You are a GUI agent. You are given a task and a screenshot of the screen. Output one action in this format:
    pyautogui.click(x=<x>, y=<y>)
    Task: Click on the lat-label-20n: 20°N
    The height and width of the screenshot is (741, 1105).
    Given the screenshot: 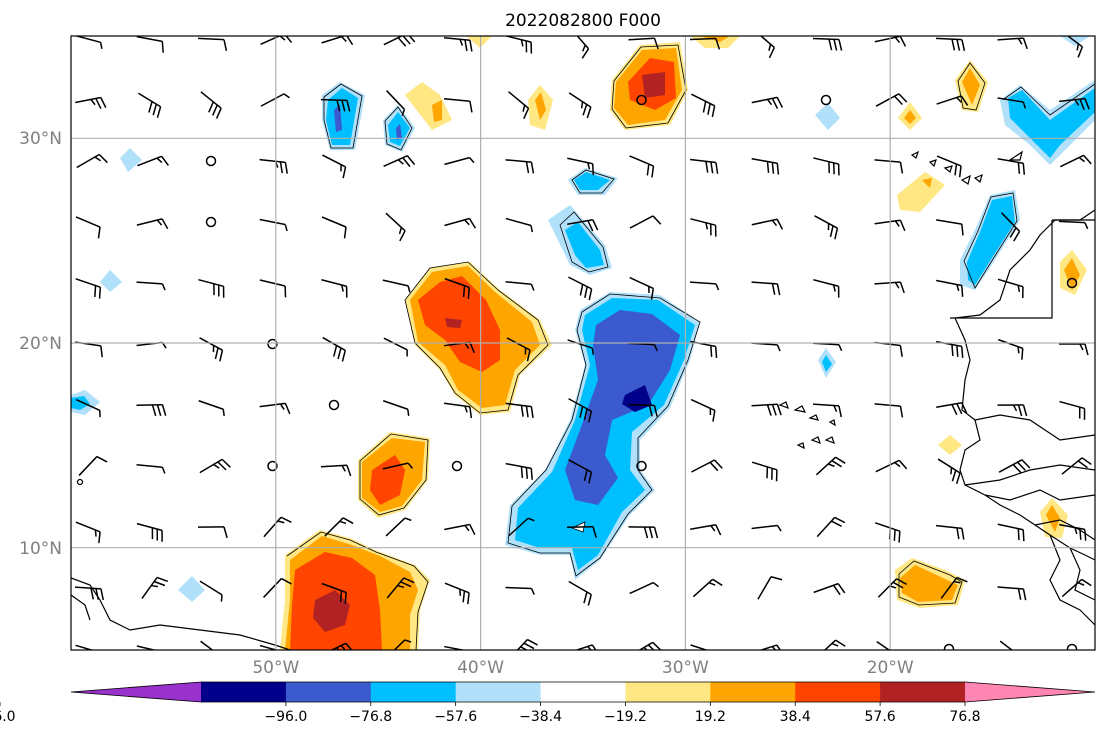 What is the action you would take?
    pyautogui.click(x=40, y=344)
    